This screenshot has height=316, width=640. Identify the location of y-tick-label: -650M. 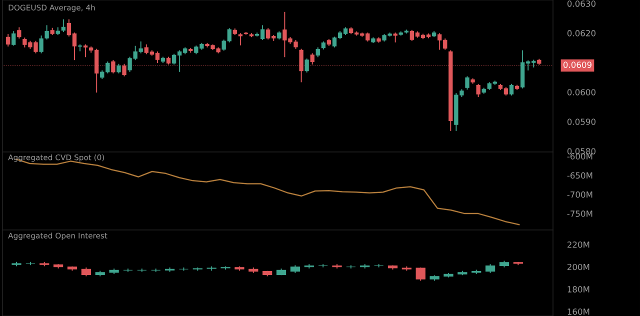
(579, 175).